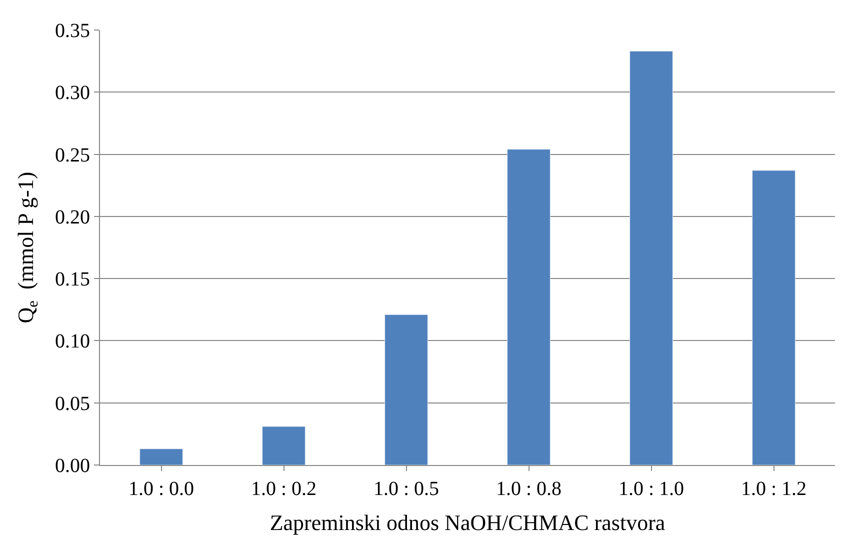 Image resolution: width=865 pixels, height=545 pixels. I want to click on y-tick-label: 0.30, so click(72, 93).